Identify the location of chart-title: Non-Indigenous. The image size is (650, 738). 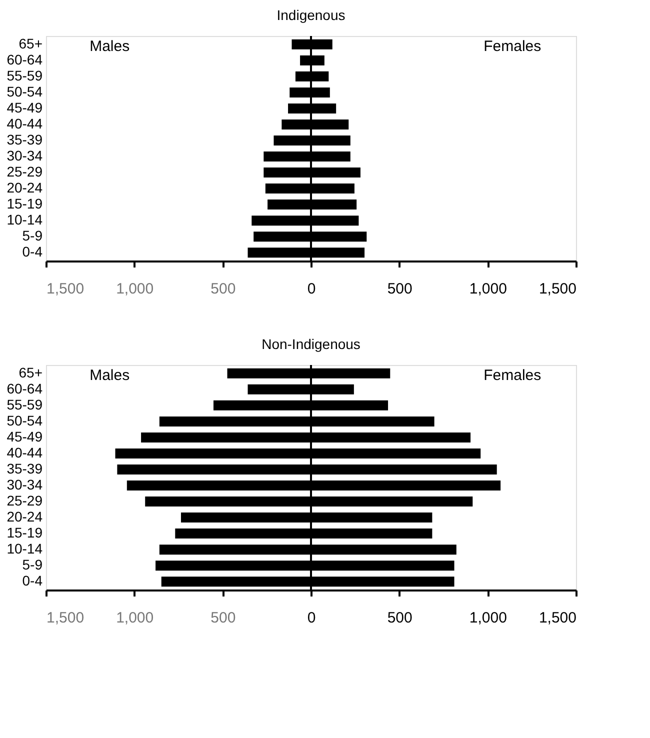
(311, 344).